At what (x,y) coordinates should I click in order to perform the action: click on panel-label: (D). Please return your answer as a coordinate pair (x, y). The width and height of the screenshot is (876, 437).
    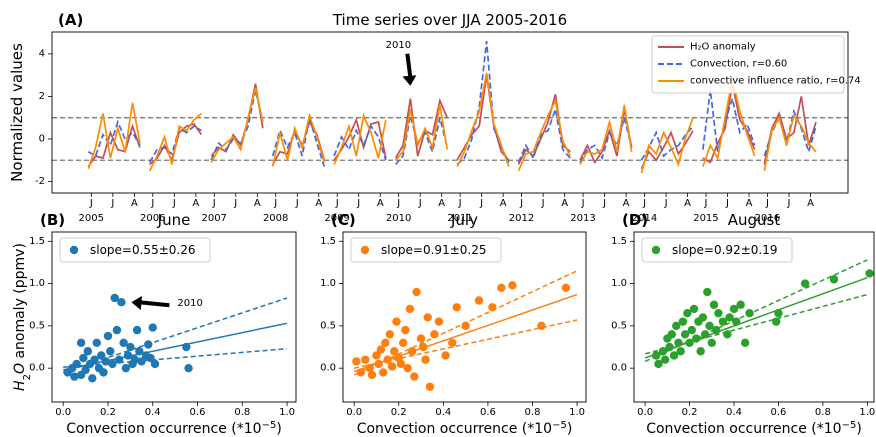
    Looking at the image, I should click on (635, 220).